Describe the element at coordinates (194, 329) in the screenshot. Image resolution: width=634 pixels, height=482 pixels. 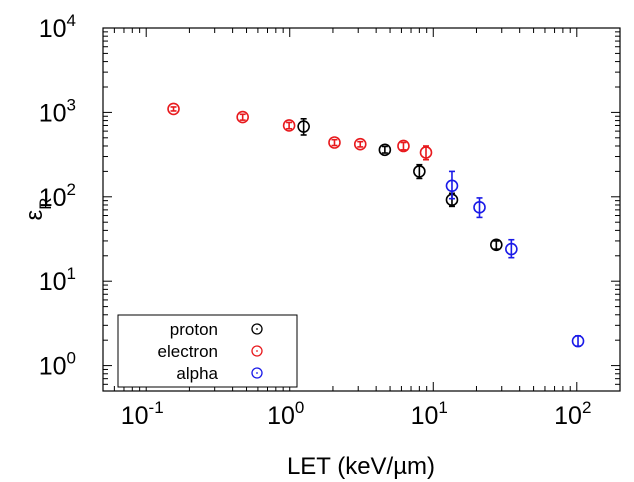
I see `legend-label-proton: proton` at that location.